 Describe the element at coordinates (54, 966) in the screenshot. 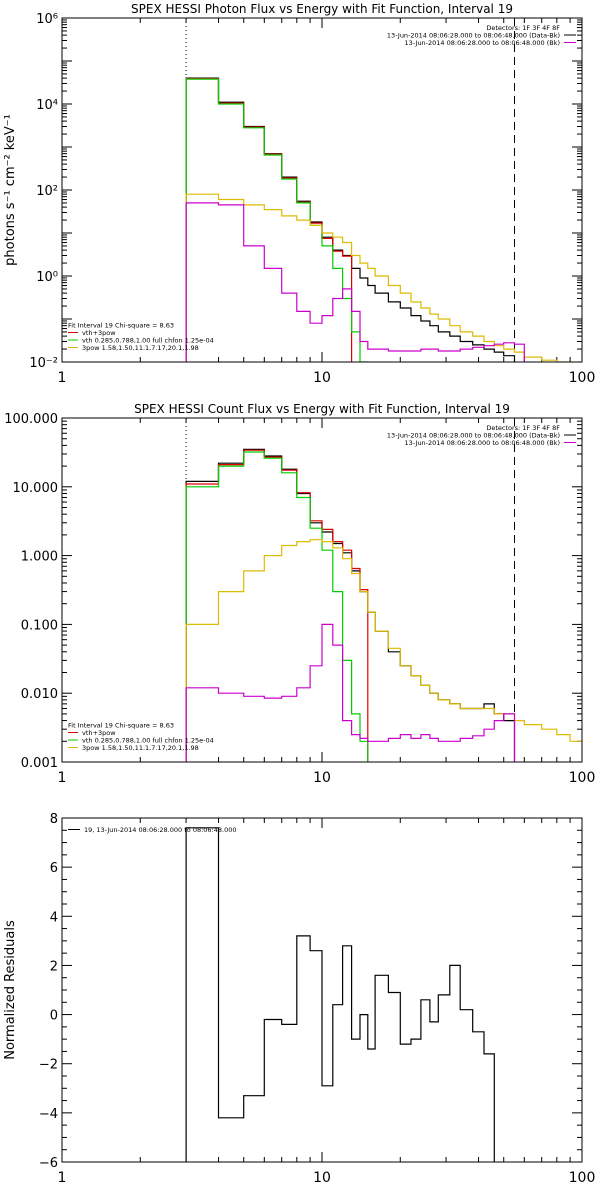

I see `y-tick-label: 2` at that location.